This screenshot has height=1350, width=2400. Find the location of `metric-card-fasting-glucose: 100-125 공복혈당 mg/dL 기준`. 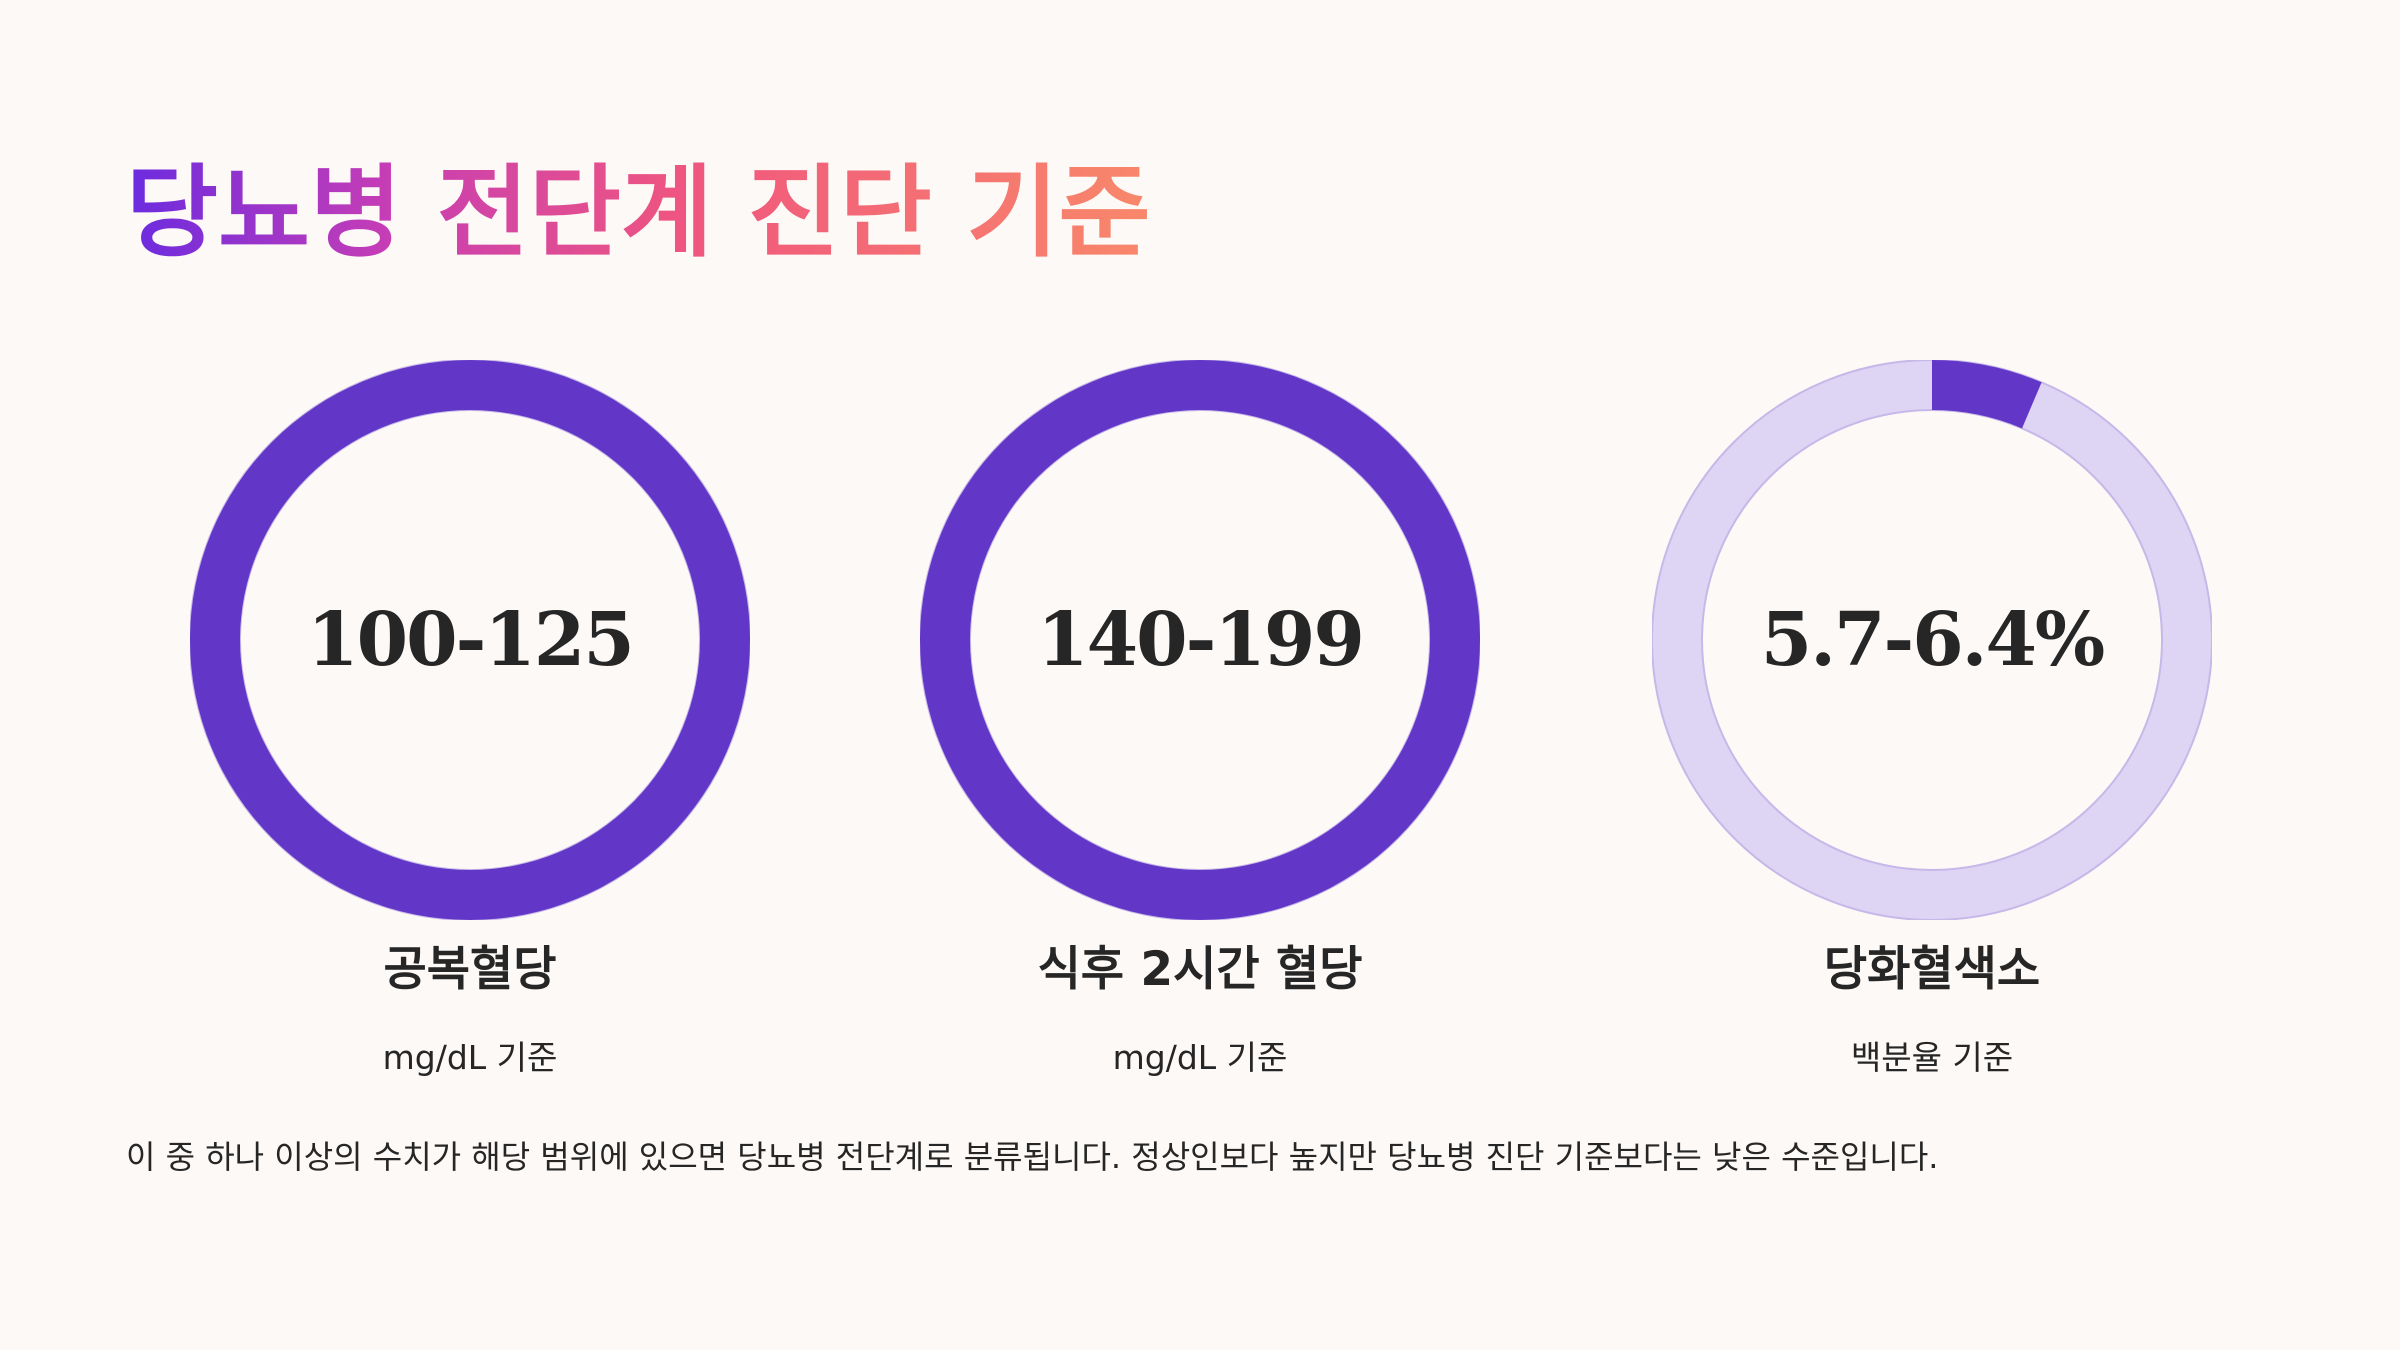

metric-card-fasting-glucose: 100-125 공복혈당 mg/dL 기준 is located at coordinates (470, 730).